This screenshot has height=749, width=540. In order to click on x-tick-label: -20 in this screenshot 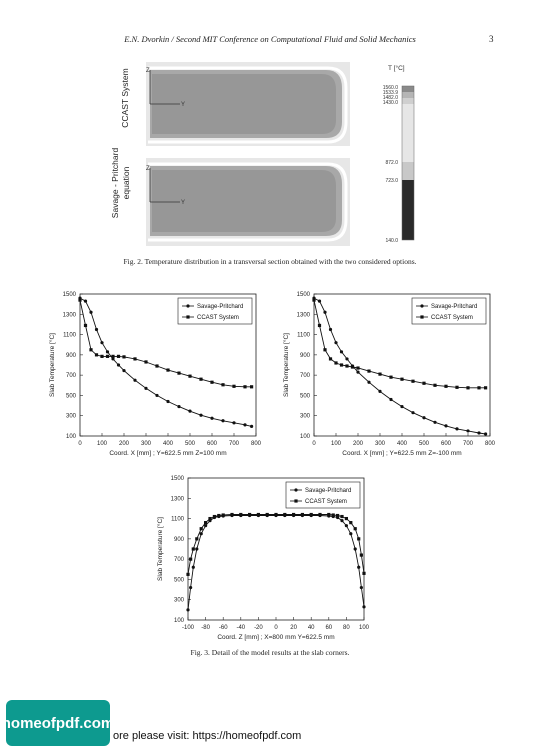, I will do `click(258, 628)`.